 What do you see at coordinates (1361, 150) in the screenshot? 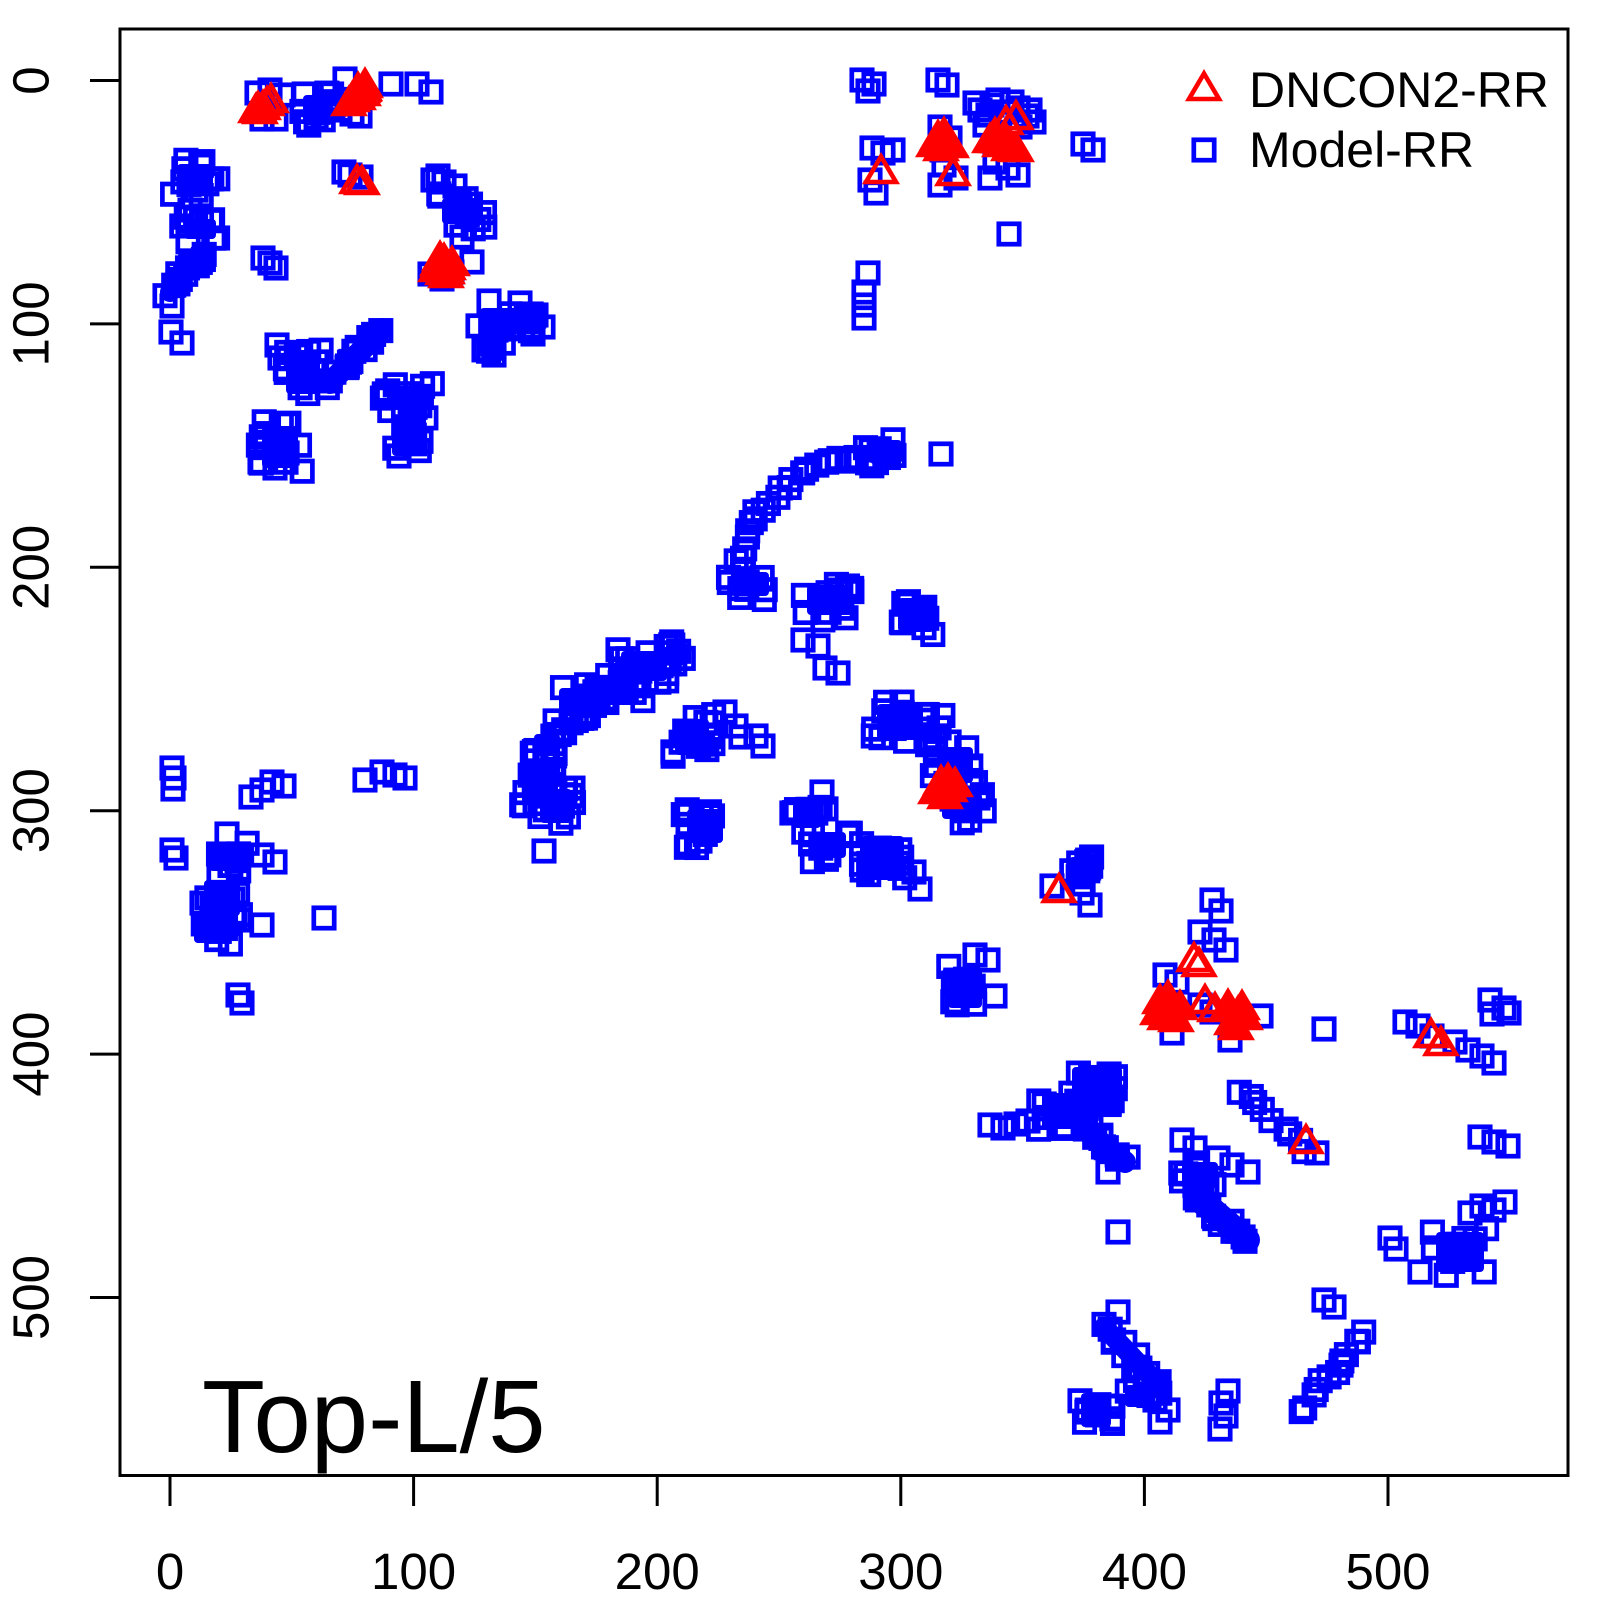
I see `svg-text: Model-RR` at bounding box center [1361, 150].